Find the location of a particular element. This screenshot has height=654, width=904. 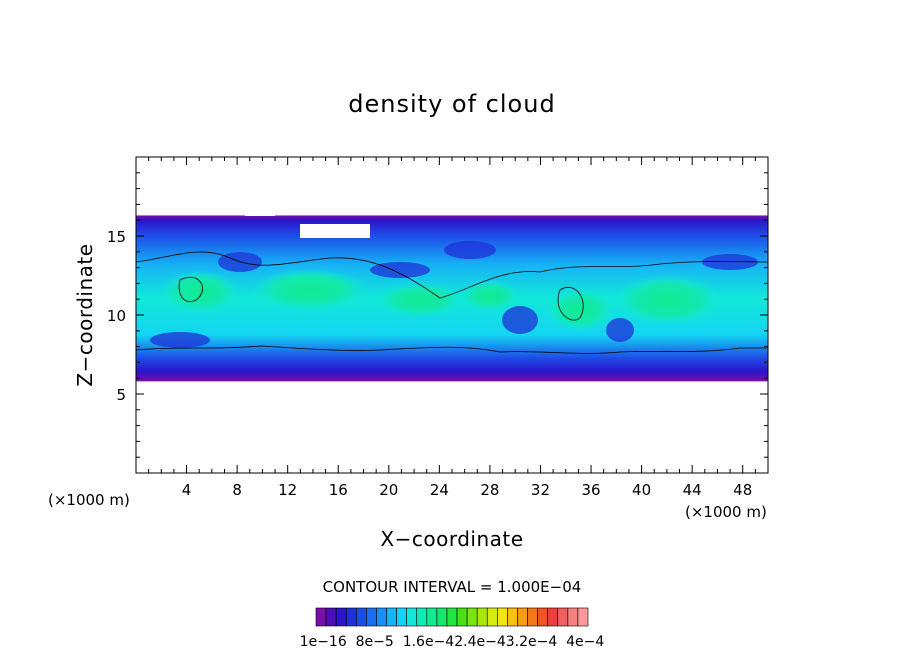

x-tick-label: 44 is located at coordinates (692, 490).